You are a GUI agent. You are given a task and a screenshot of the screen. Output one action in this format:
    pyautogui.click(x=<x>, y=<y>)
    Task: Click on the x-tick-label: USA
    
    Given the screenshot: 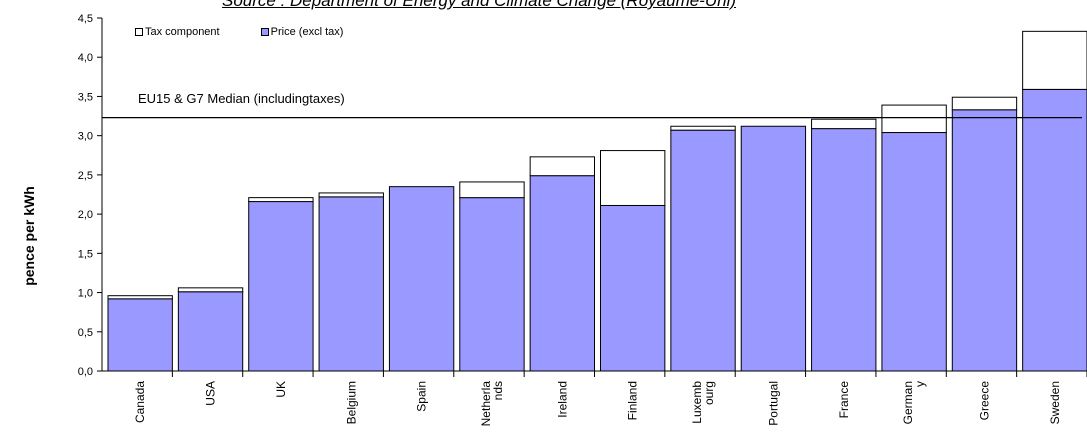 What is the action you would take?
    pyautogui.click(x=211, y=393)
    